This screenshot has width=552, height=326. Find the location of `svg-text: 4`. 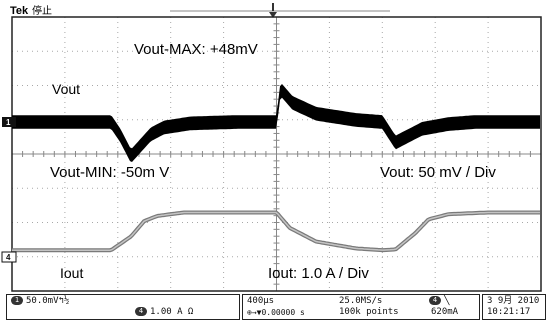

svg-text: 4 is located at coordinates (8, 257).